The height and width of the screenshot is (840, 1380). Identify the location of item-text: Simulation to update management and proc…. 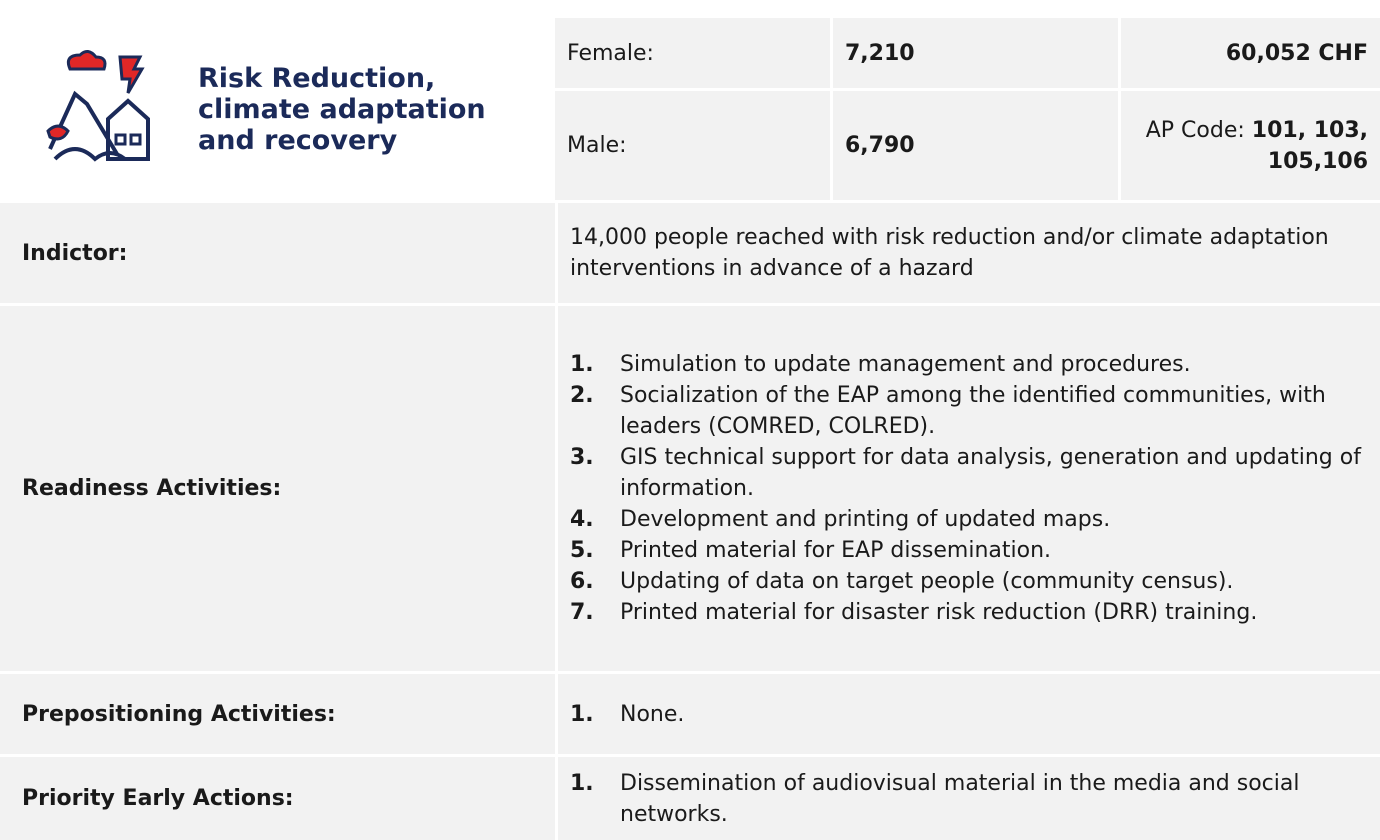
(905, 364).